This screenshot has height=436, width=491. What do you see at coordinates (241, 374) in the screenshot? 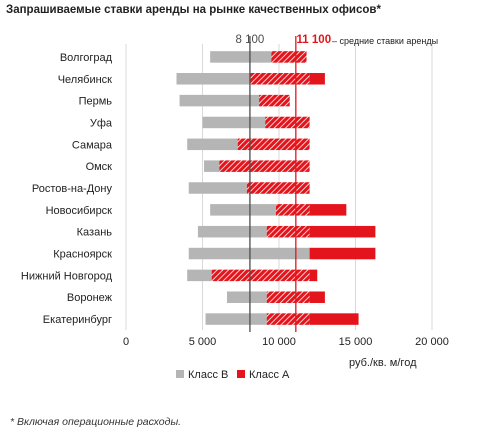
I see `legend-swatch-class-a` at bounding box center [241, 374].